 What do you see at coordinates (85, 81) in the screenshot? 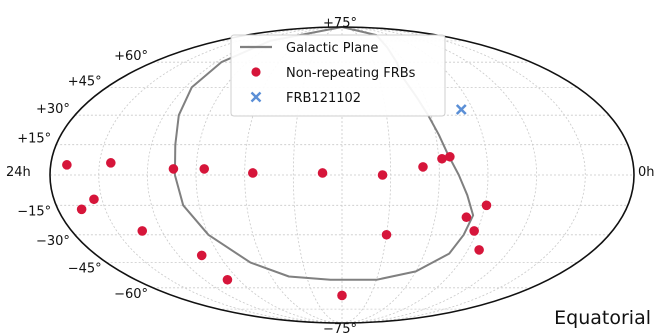
I see `dec-tick-label: +45°` at bounding box center [85, 81].